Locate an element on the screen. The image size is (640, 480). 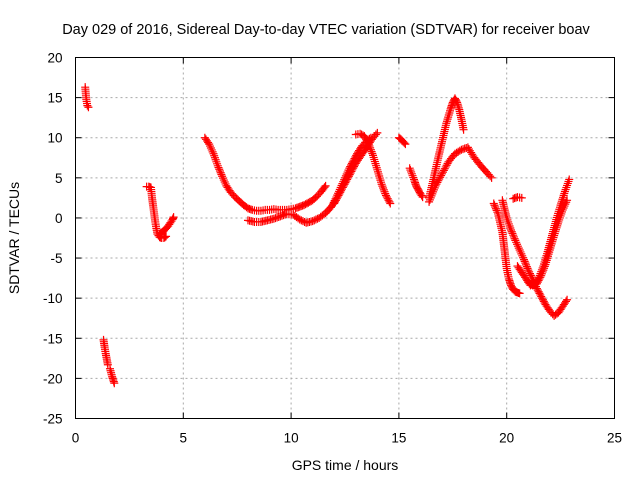
y-tick-label: -15 is located at coordinates (53, 338).